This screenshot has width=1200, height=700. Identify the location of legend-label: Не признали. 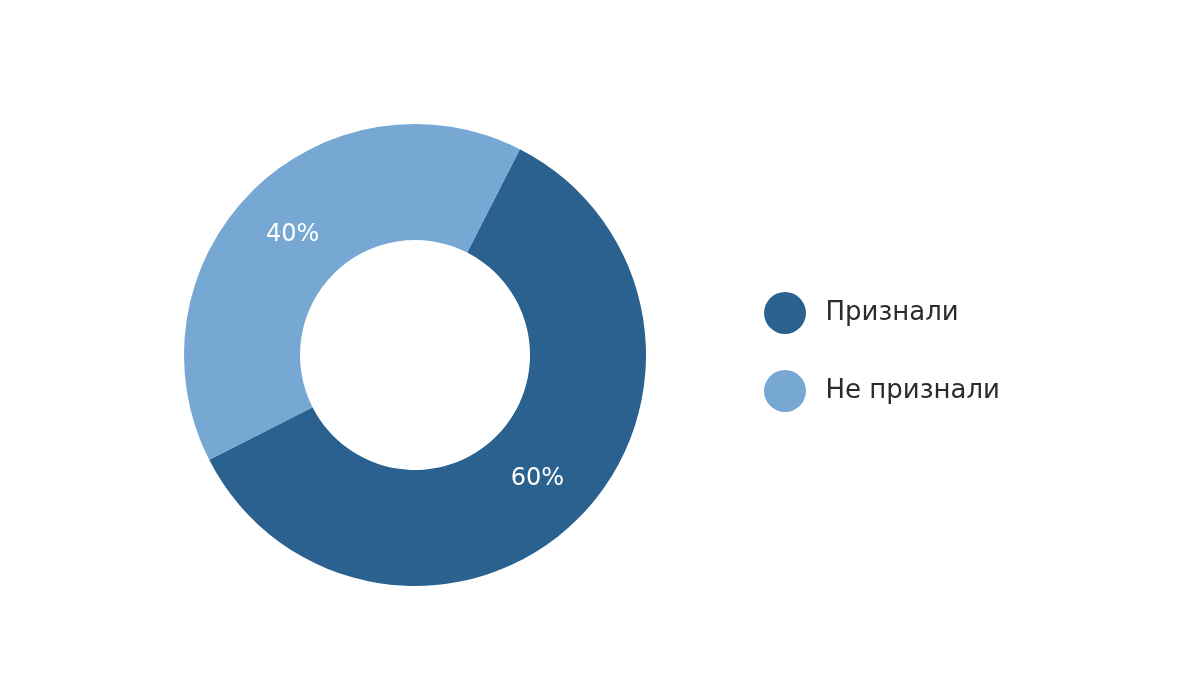
(912, 389).